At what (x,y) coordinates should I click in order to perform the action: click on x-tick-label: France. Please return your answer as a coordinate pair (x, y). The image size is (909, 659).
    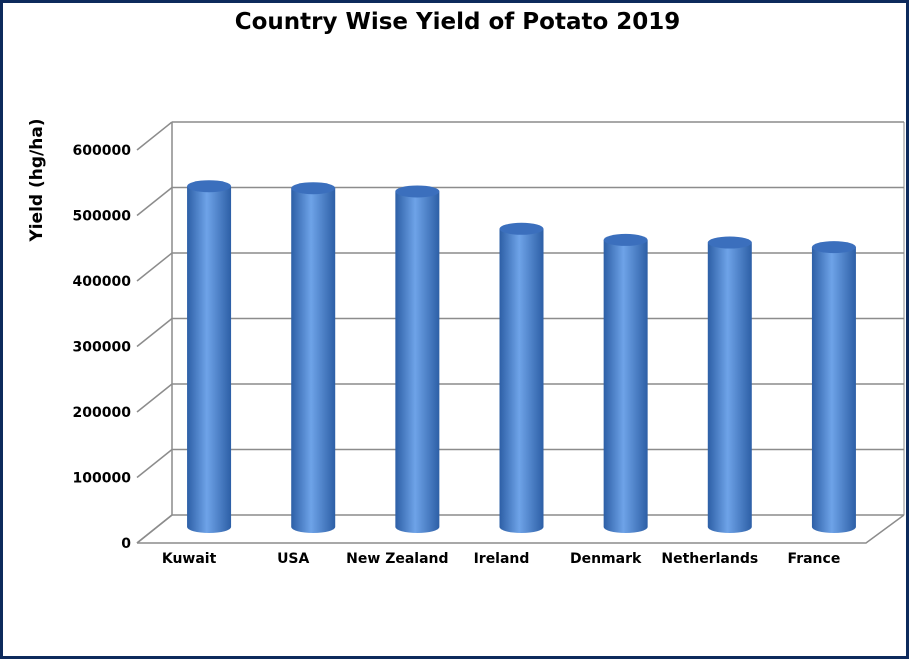
    Looking at the image, I should click on (814, 559).